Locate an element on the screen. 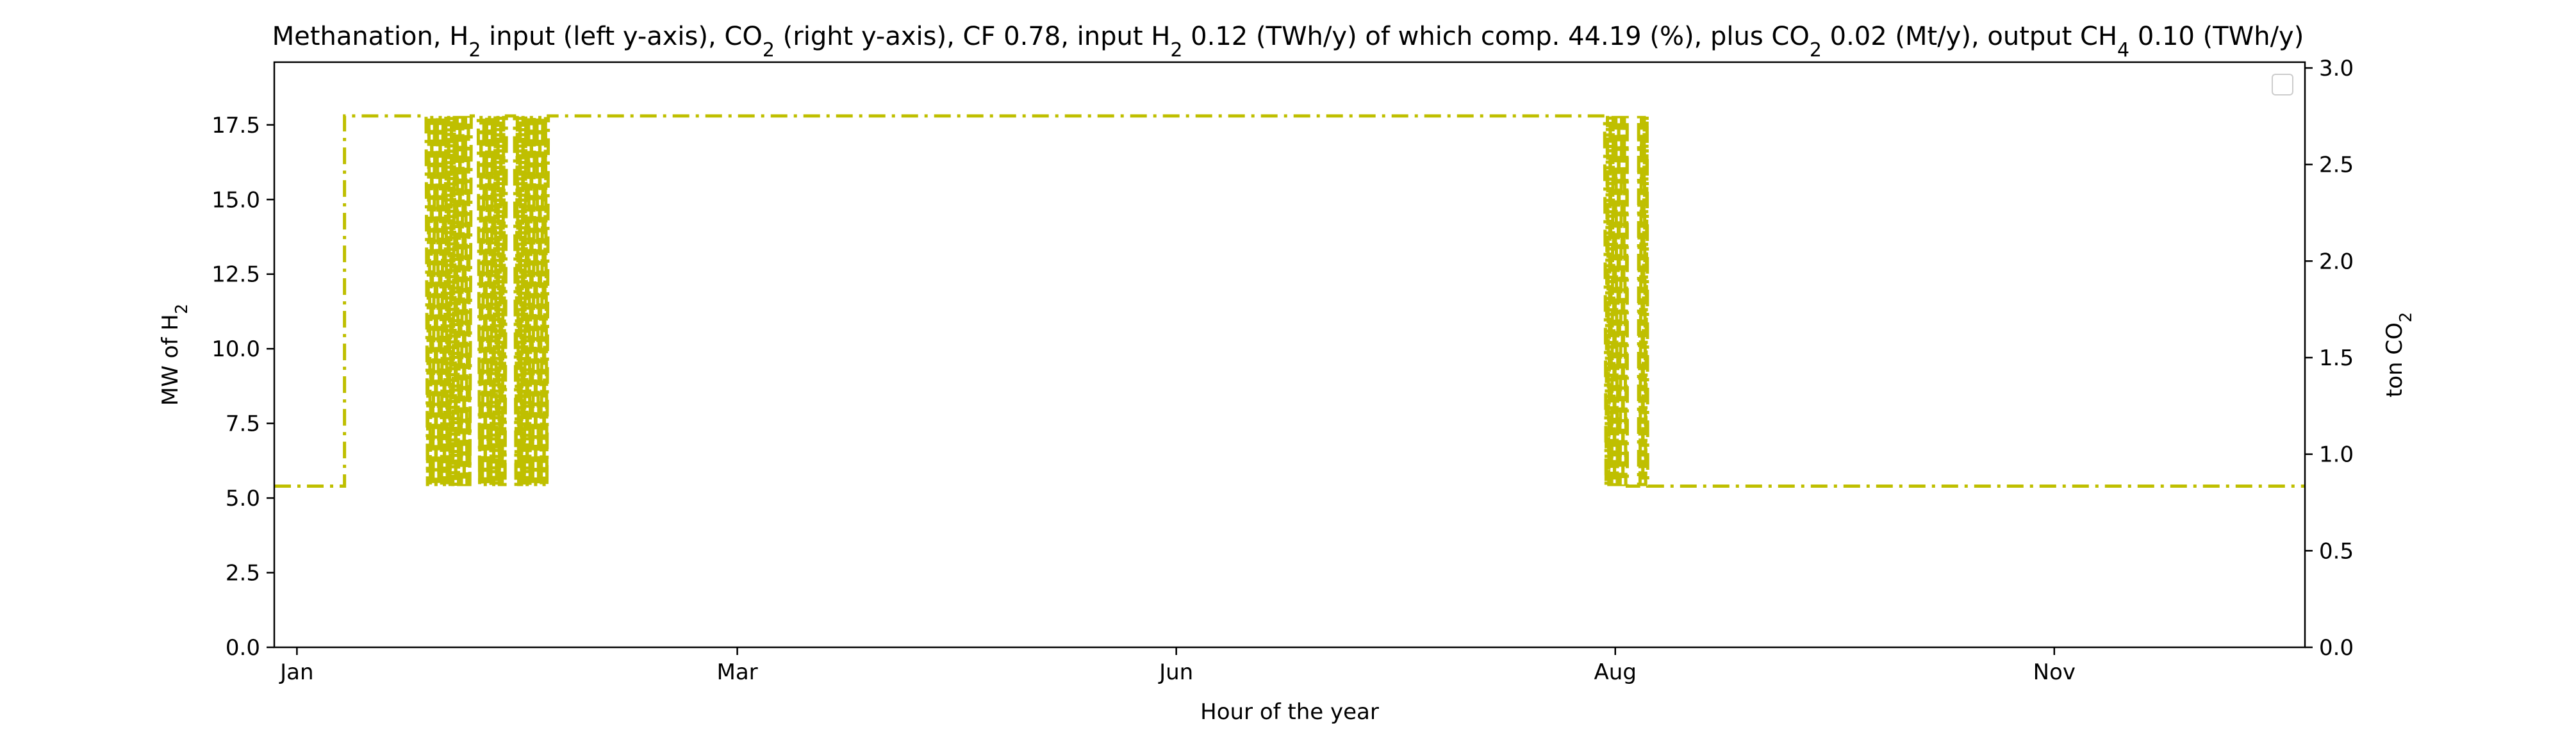  y-right-axis-label: ton CO2 is located at coordinates (2399, 355).